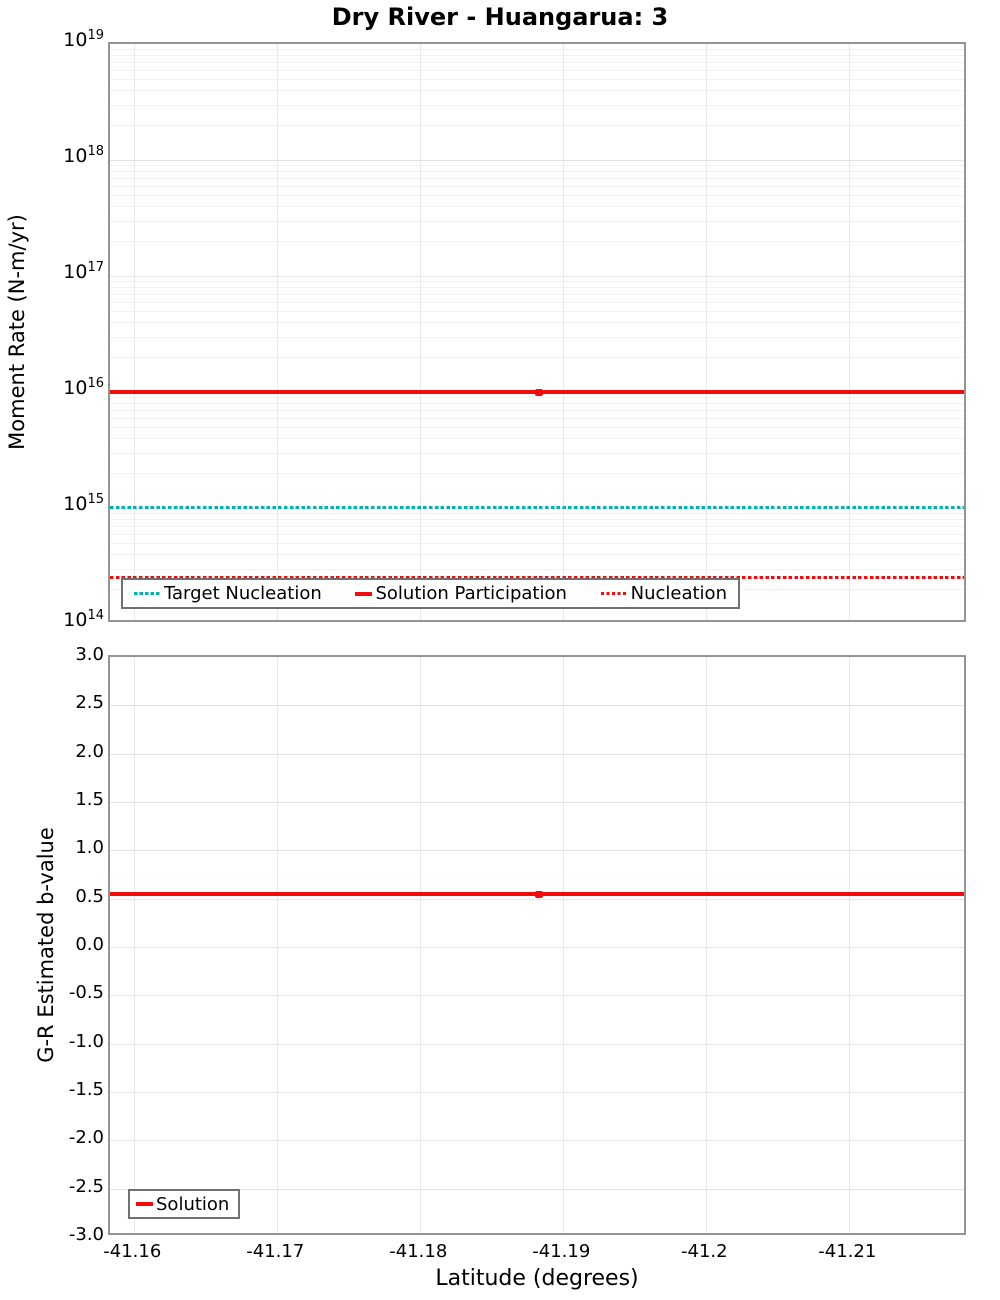 The width and height of the screenshot is (1000, 1300). I want to click on ytick-exponent: 19, so click(95, 35).